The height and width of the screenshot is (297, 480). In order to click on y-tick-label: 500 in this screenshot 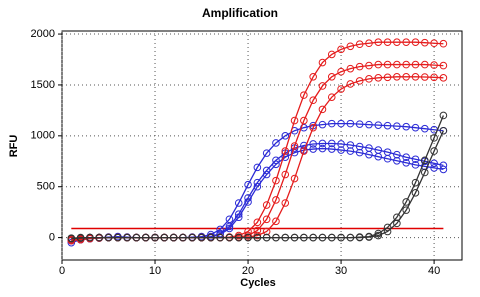, I will do `click(46, 187)`.